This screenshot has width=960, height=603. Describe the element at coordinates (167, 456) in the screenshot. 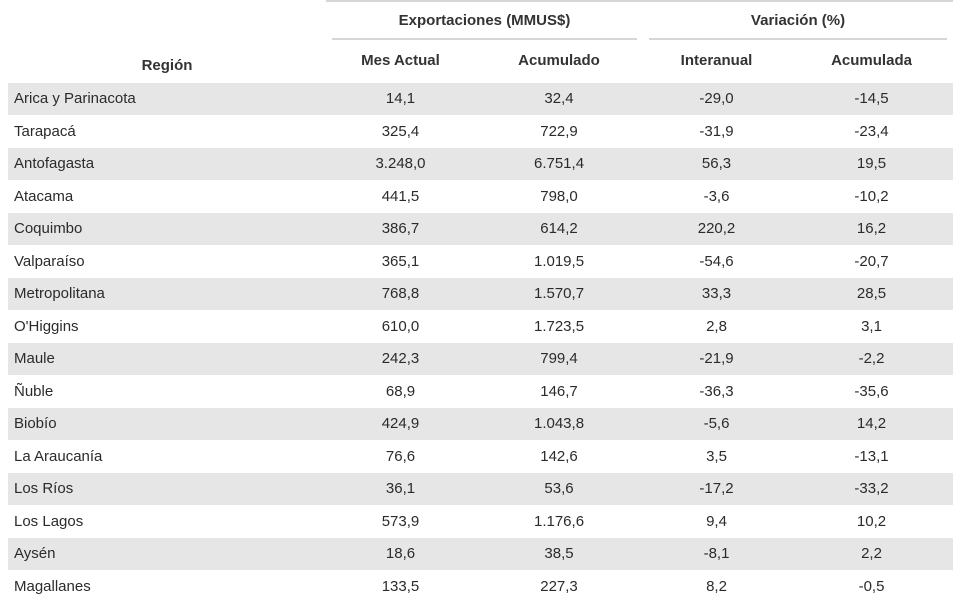

I see `cell-region: La Araucanía` at that location.